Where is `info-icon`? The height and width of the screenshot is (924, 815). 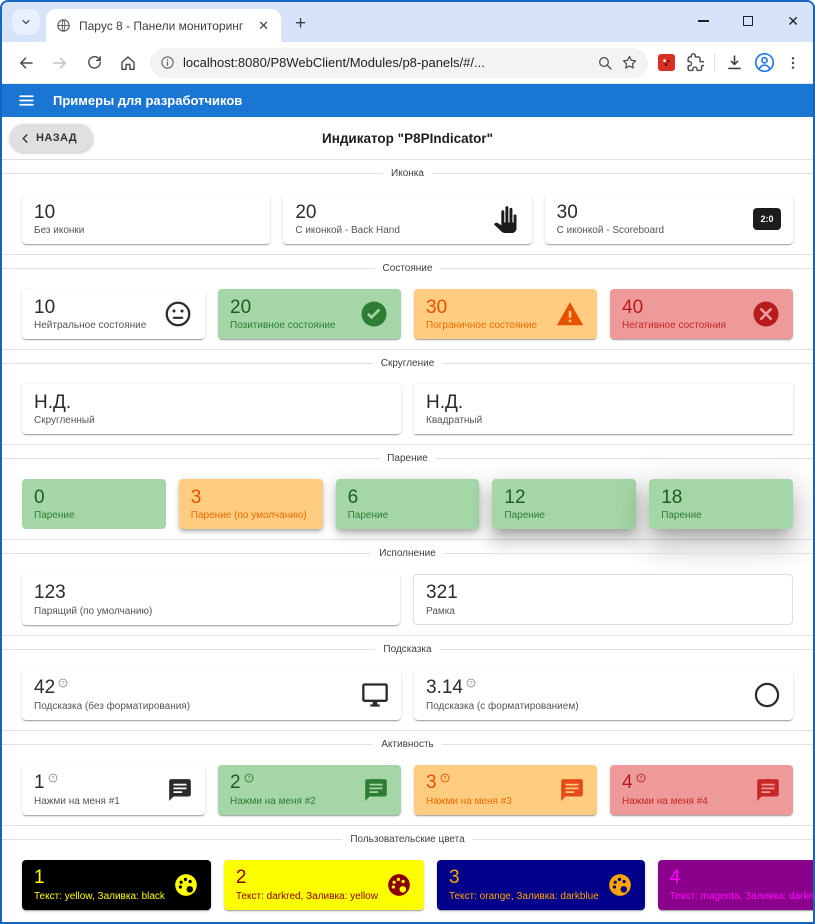
info-icon is located at coordinates (167, 62).